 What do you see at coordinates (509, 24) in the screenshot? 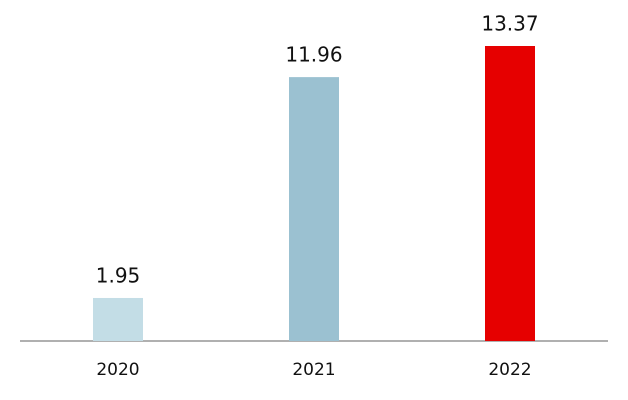
I see `value-label: 13.37` at bounding box center [509, 24].